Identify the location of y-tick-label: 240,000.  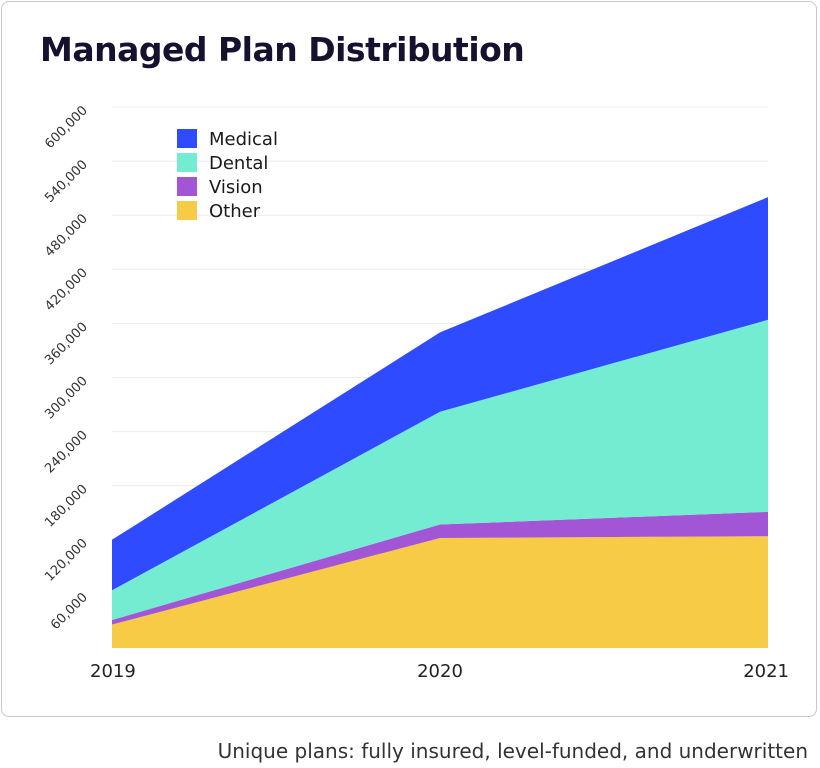
(66, 452).